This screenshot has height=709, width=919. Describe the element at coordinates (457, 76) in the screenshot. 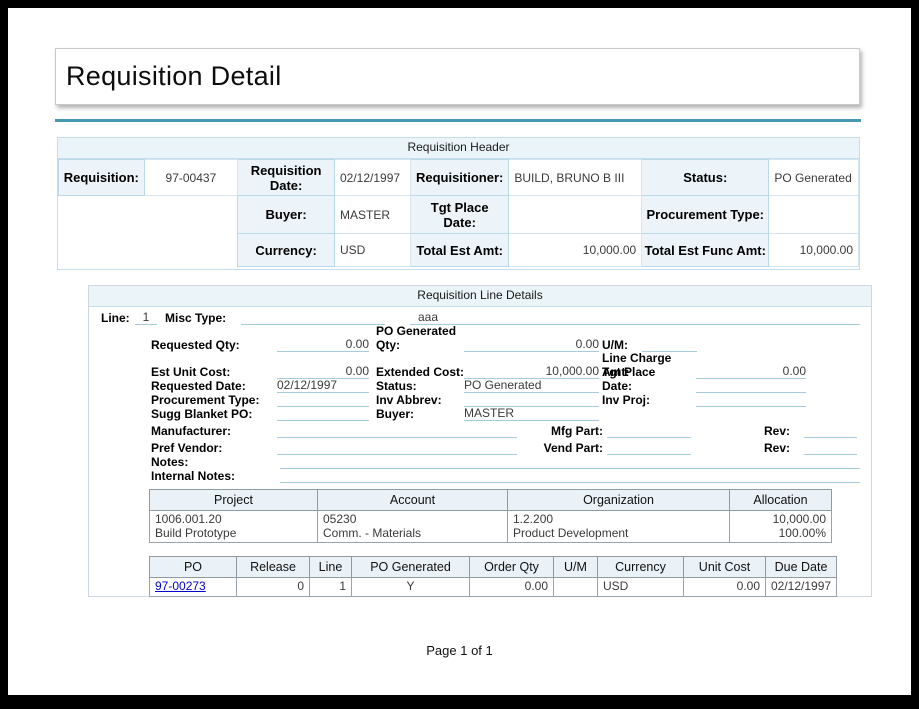

I see `report-title-box: Requisition Detail` at that location.